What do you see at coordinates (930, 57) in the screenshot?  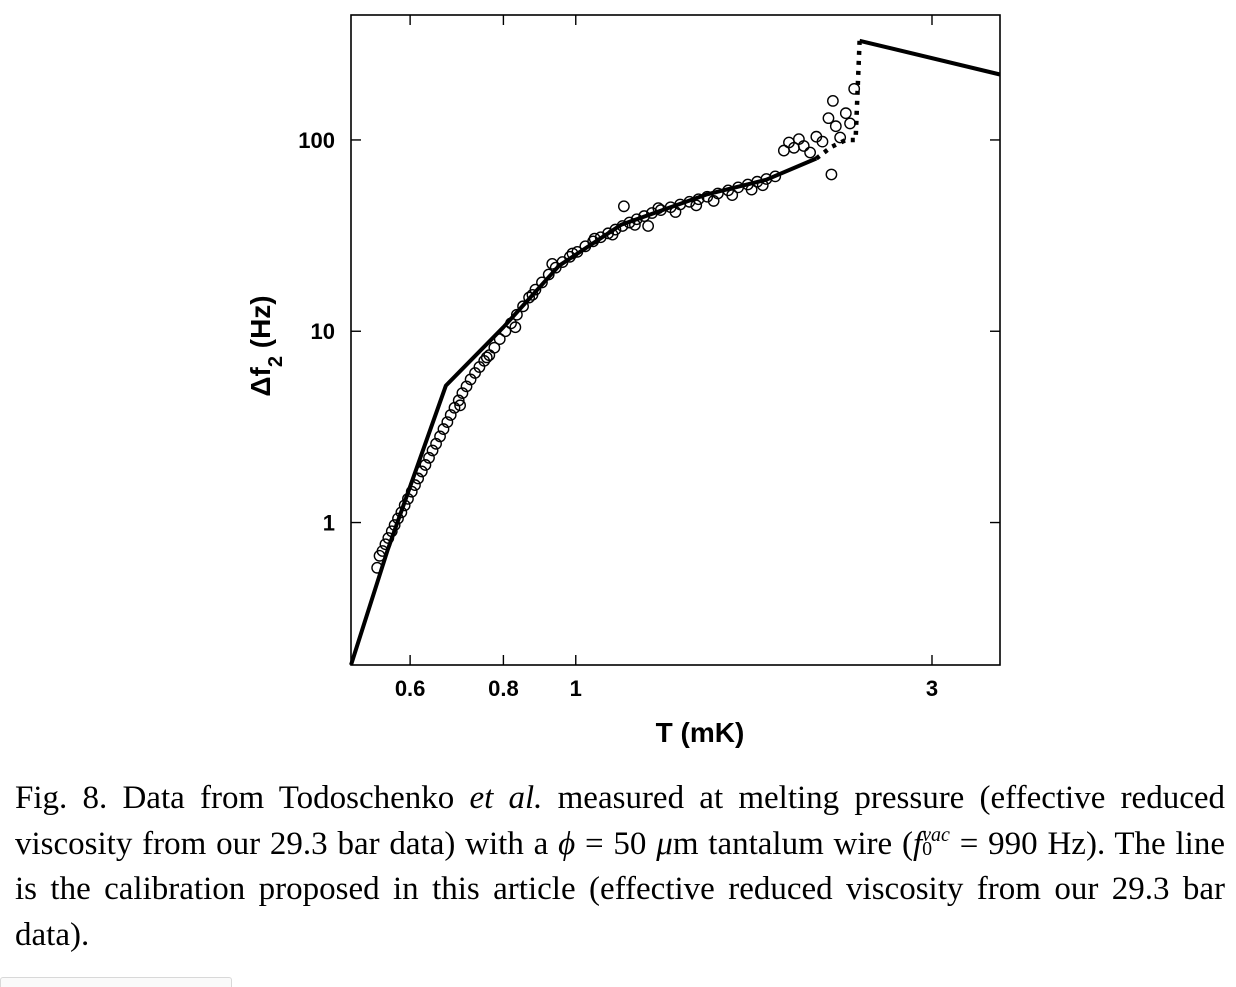 I see `calibration-line` at bounding box center [930, 57].